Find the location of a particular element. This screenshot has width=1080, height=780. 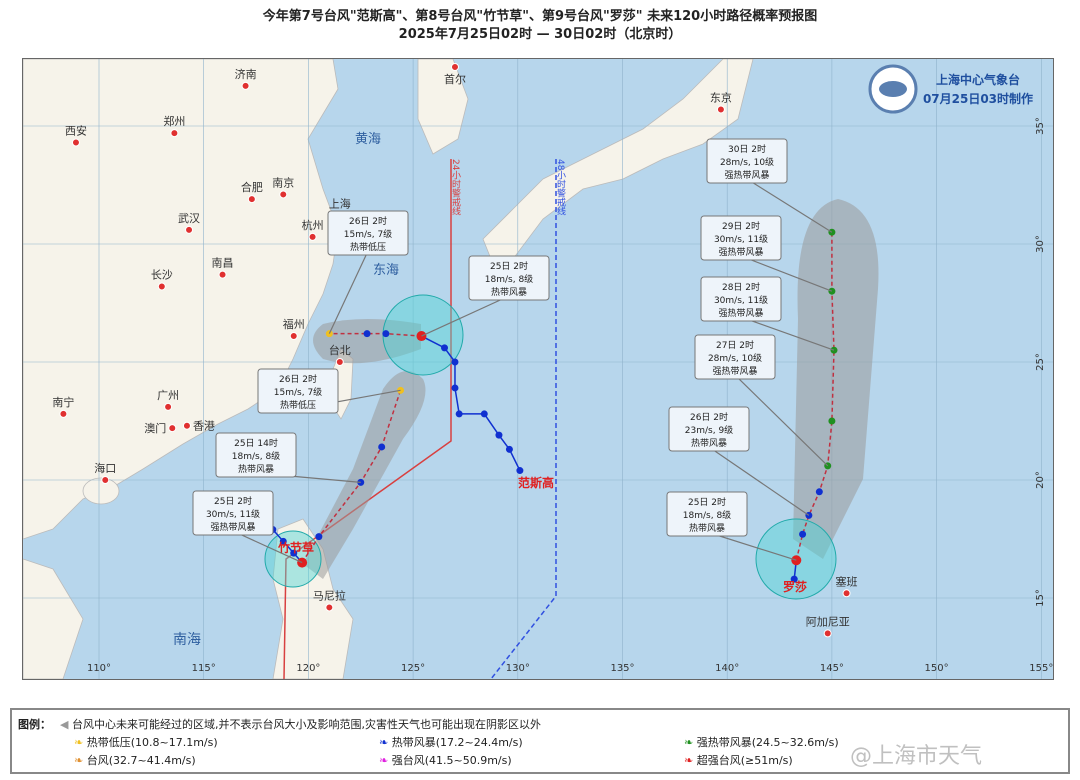

lat-tick: 25° is located at coordinates (1040, 362).